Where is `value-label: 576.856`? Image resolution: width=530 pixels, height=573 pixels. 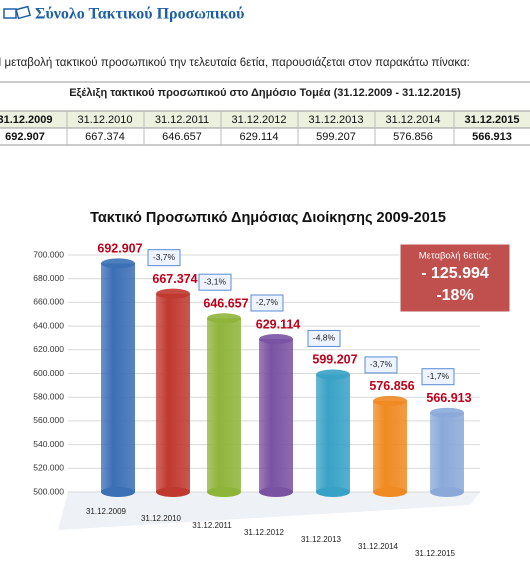
value-label: 576.856 is located at coordinates (391, 386).